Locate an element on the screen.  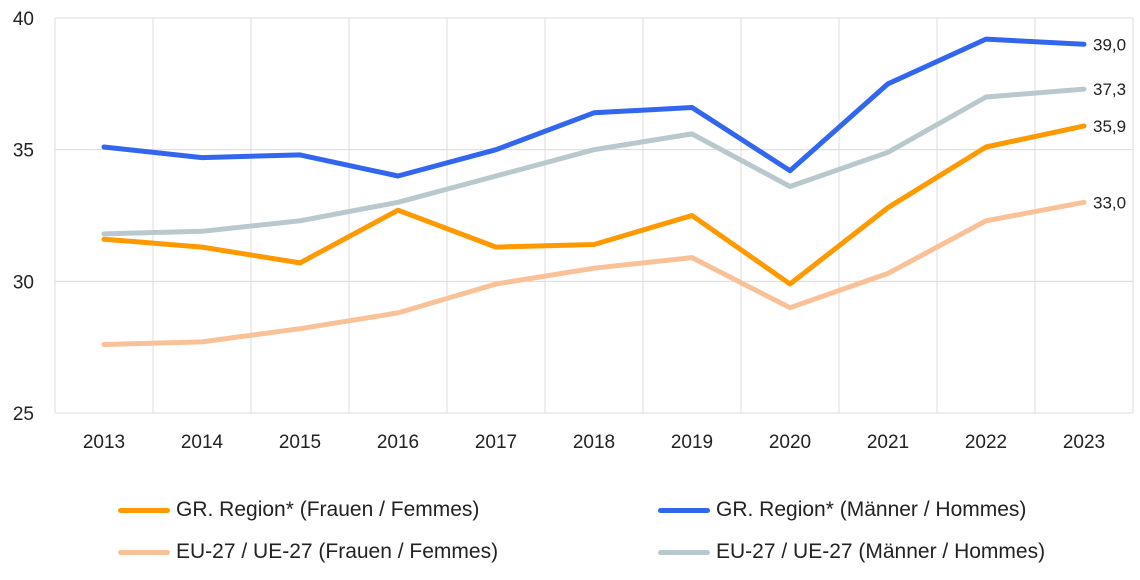
end-label-0: 35,9 is located at coordinates (1109, 126).